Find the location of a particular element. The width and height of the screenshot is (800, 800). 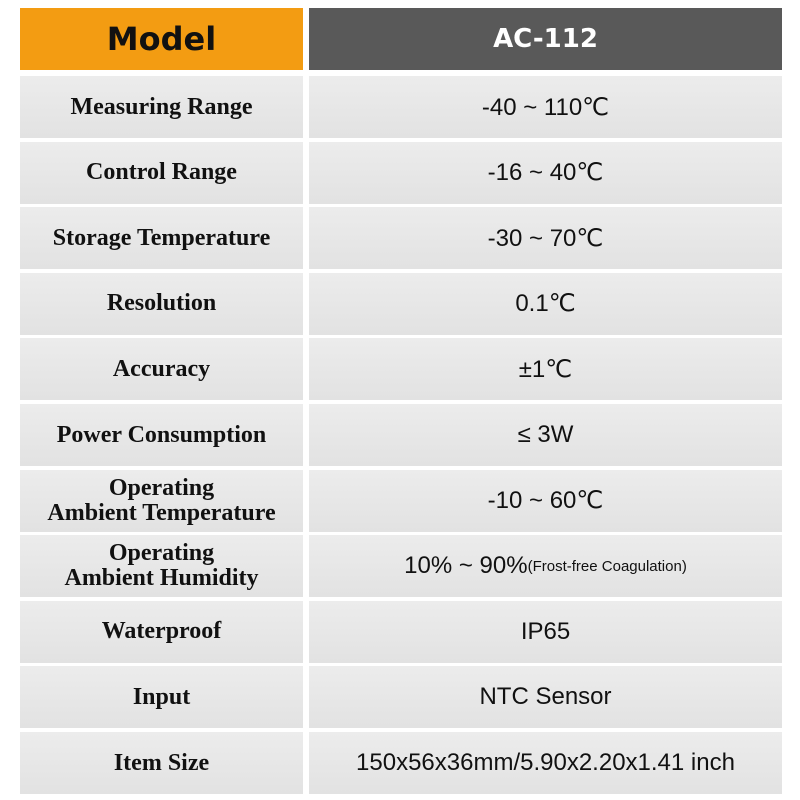

row-value: -10 ~ 60℃ is located at coordinates (545, 500).